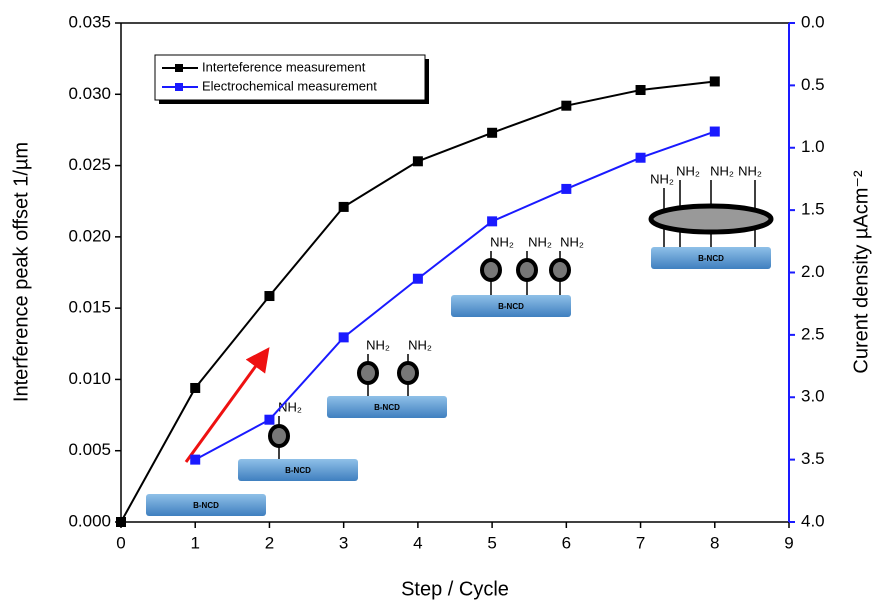 This screenshot has height=602, width=877. I want to click on legend-label: Interteference measurement, so click(284, 66).